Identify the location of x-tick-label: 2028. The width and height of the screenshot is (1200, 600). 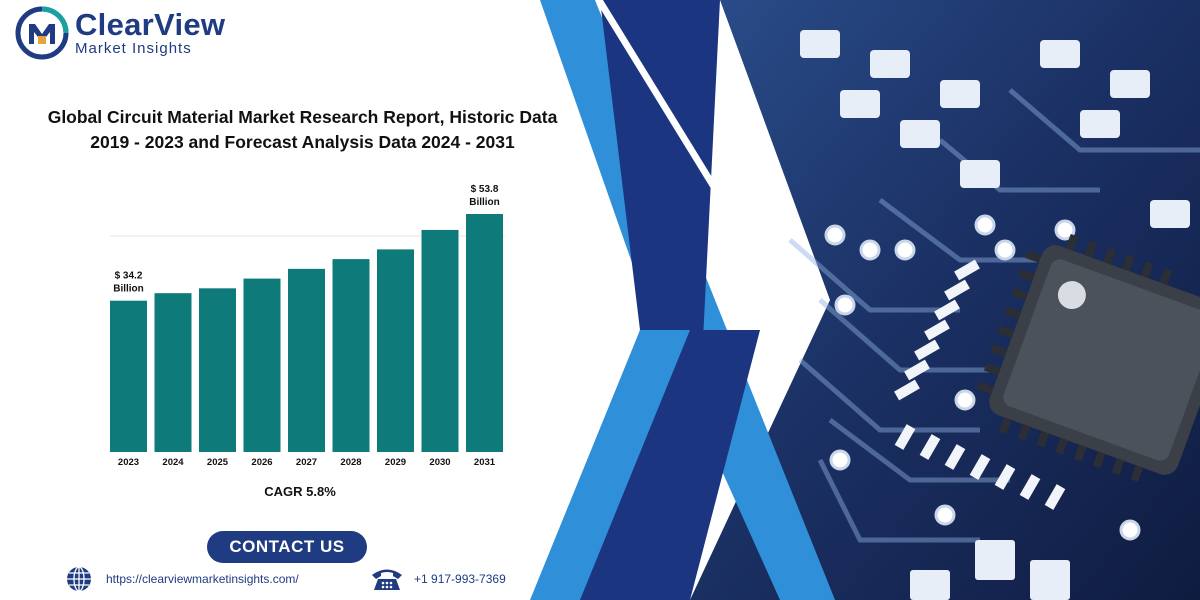
(350, 462).